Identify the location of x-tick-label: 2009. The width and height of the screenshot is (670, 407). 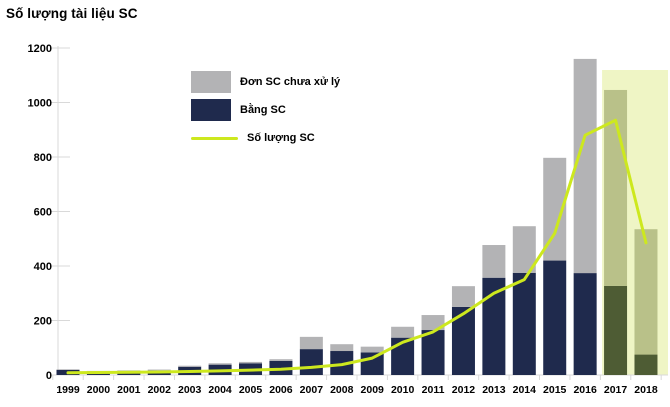
(373, 390).